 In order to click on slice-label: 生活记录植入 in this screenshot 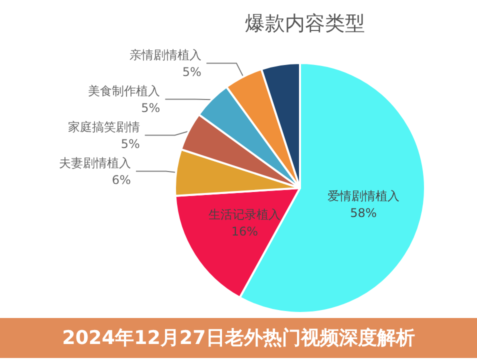, I will do `click(244, 215)`.